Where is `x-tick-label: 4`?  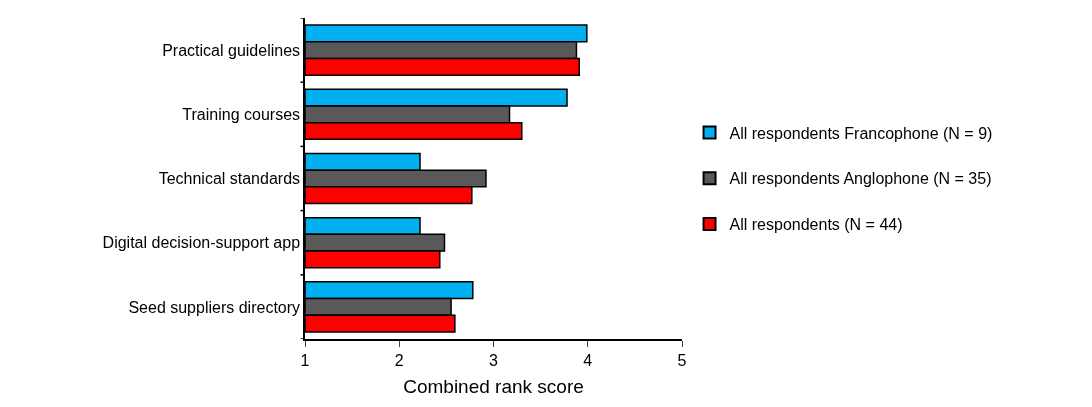
x-tick-label: 4 is located at coordinates (588, 360).